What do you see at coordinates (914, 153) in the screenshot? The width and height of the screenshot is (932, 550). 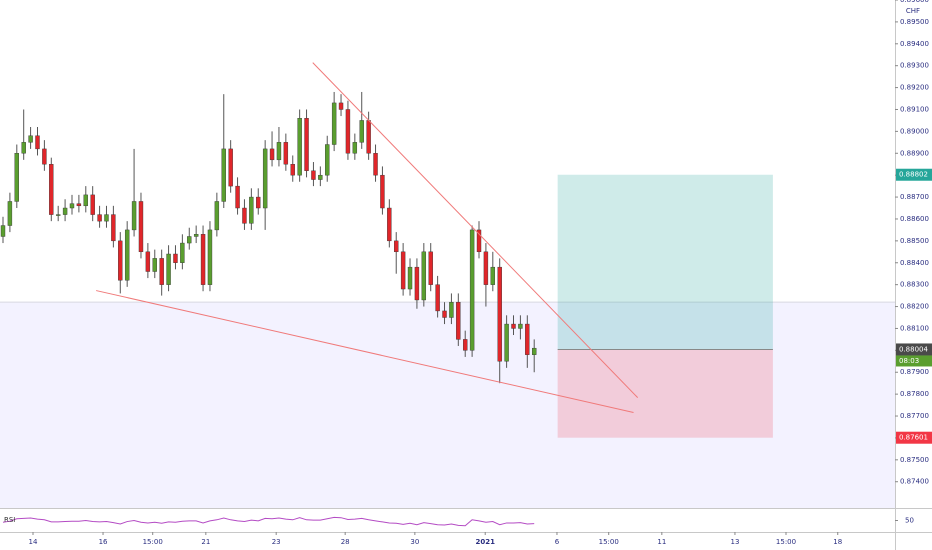 I see `y-tick-label: 0.88900` at bounding box center [914, 153].